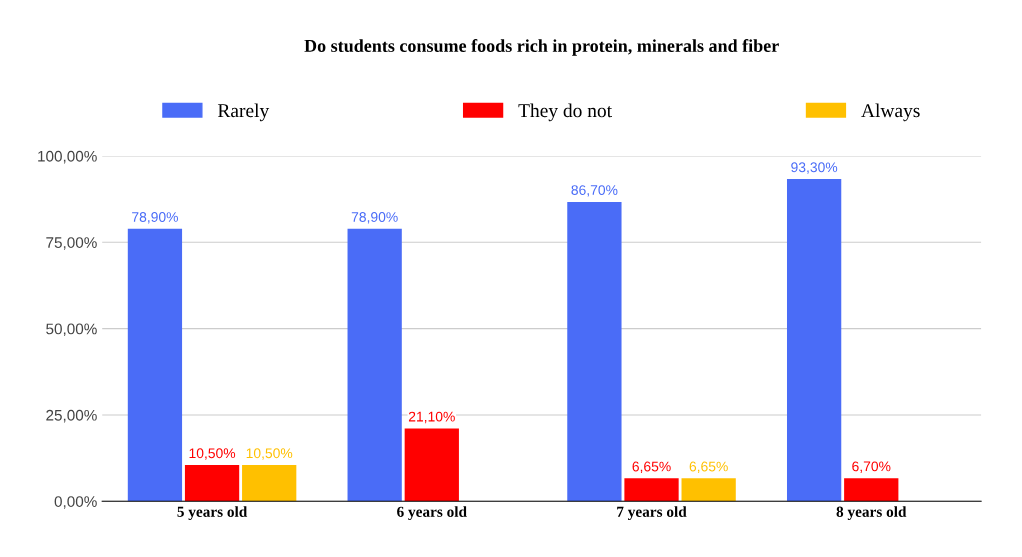 The image size is (1022, 557). What do you see at coordinates (814, 168) in the screenshot?
I see `data-label: 93,30%` at bounding box center [814, 168].